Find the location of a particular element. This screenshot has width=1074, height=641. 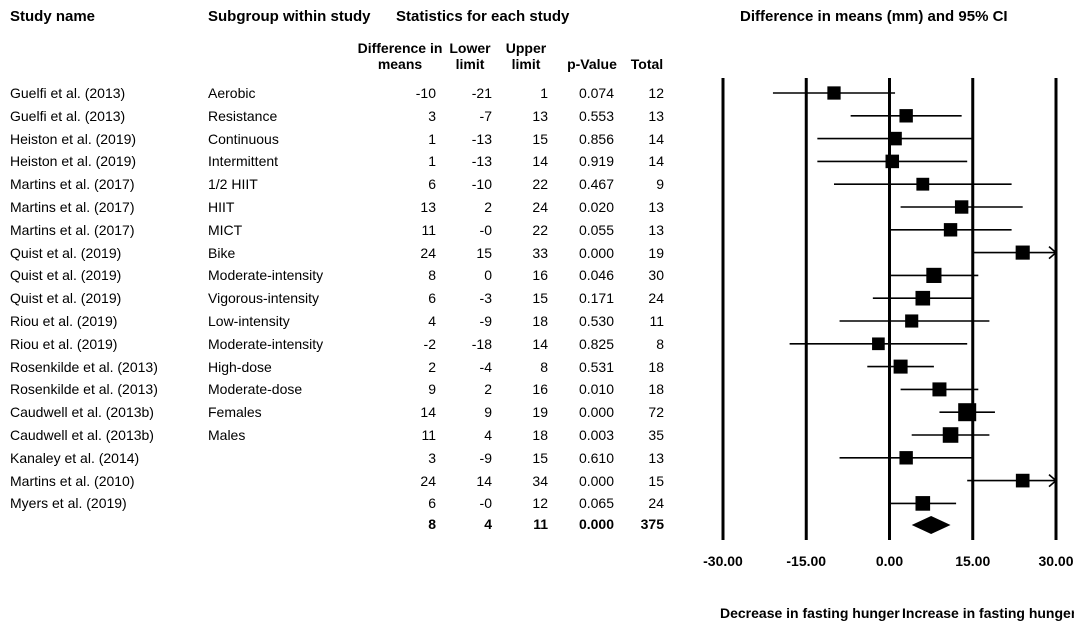

total-cell: 9 is located at coordinates (660, 184).